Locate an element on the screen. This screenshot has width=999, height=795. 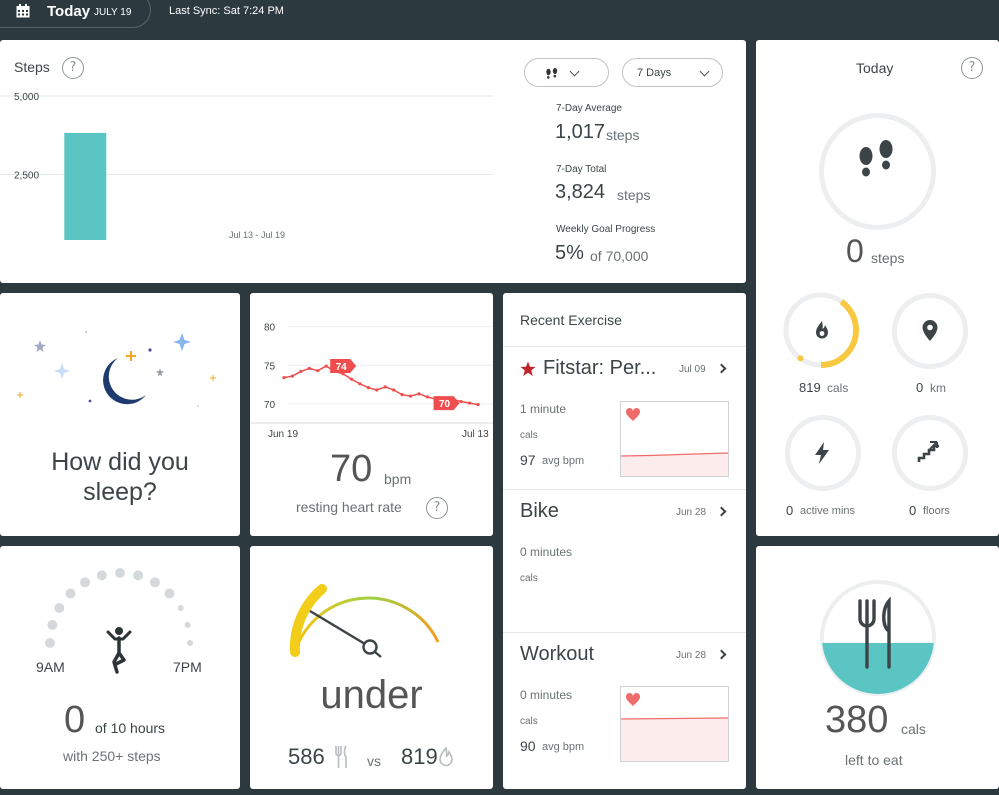
footprints-icon is located at coordinates (876, 158).